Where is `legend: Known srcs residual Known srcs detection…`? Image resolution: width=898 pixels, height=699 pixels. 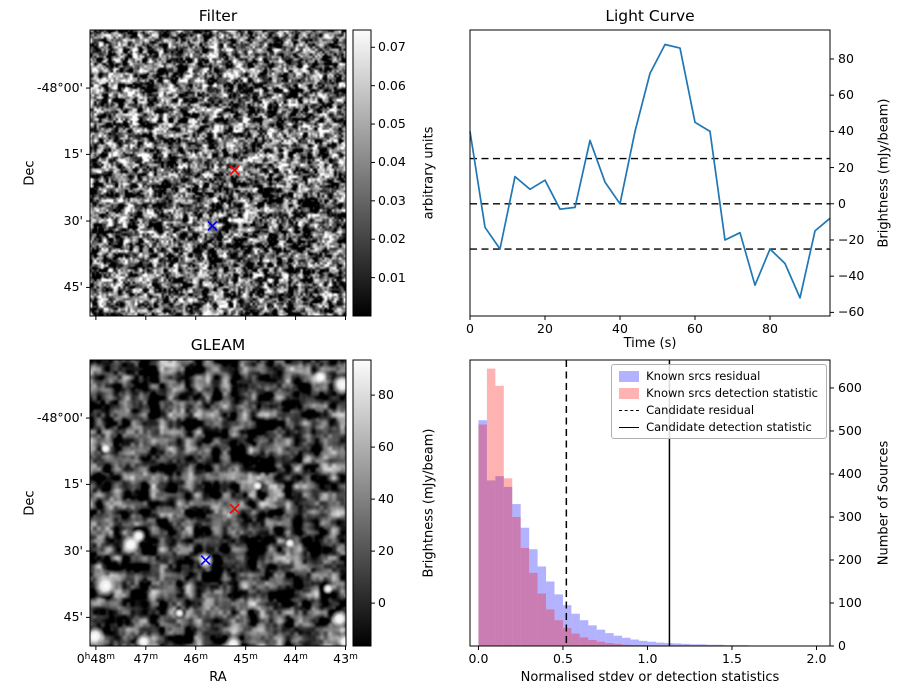 legend: Known srcs residual Known srcs detection… is located at coordinates (719, 401).